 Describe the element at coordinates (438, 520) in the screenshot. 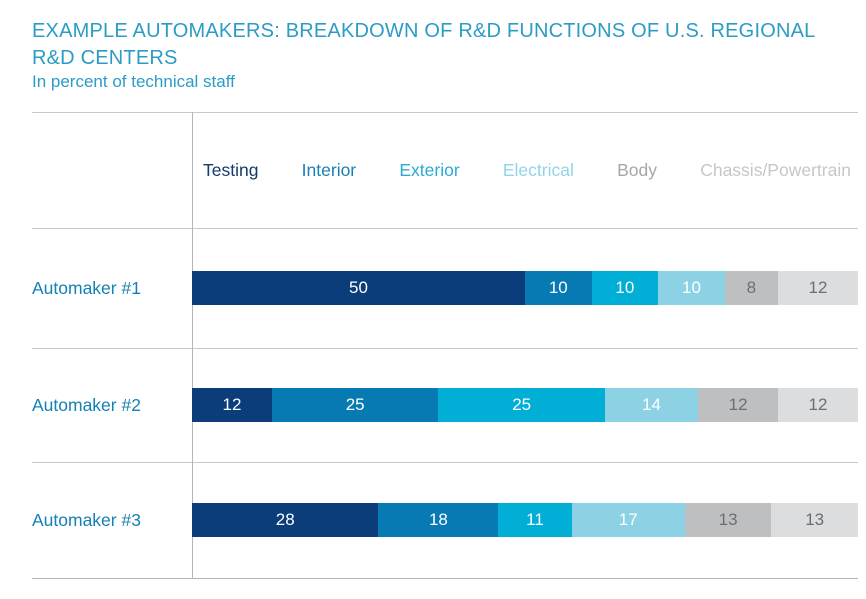

I see `bar-segment-automaker-3-interior: 18` at that location.